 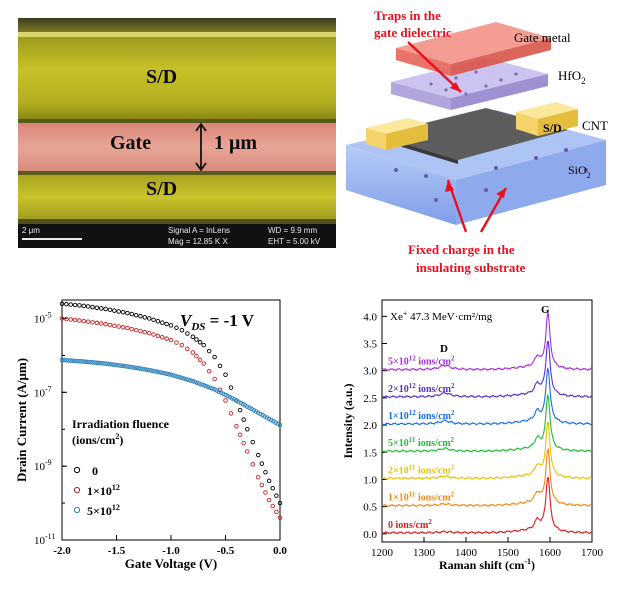 What do you see at coordinates (370, 345) in the screenshot?
I see `chart2-ytick-label: 3.5` at bounding box center [370, 345].